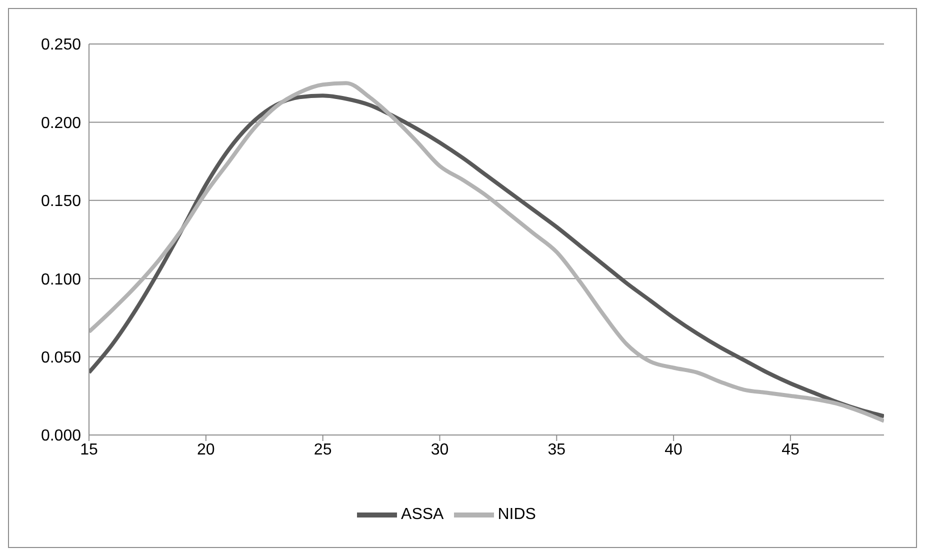 The width and height of the screenshot is (927, 558). I want to click on y-tick-label: 0.000, so click(61, 436).